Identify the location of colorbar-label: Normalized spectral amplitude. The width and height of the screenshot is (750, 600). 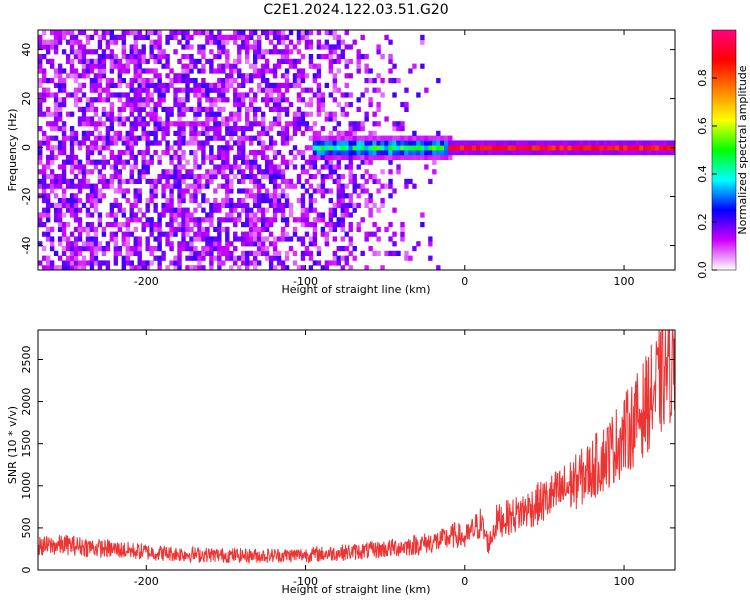
(742, 149).